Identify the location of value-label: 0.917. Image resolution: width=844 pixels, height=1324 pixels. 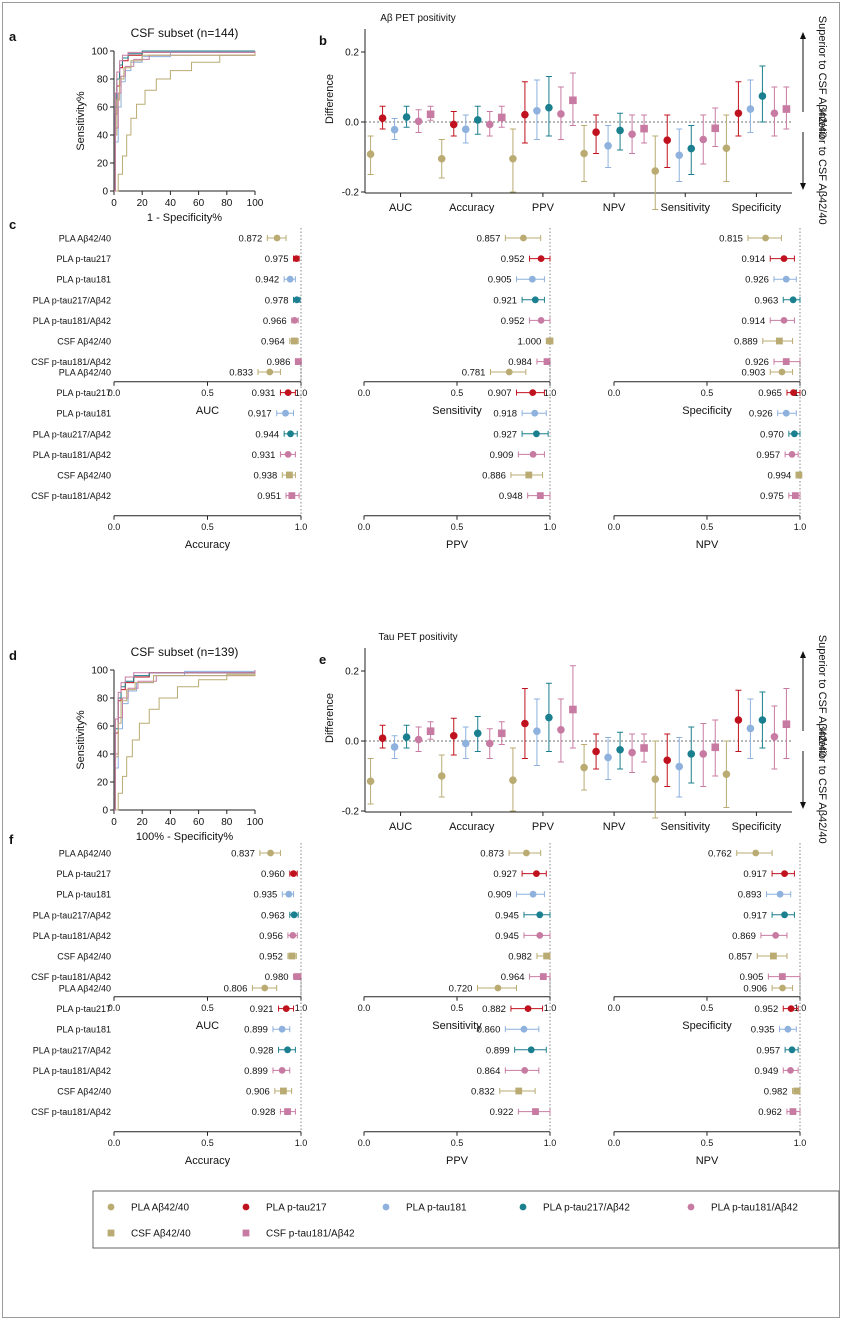
(755, 915).